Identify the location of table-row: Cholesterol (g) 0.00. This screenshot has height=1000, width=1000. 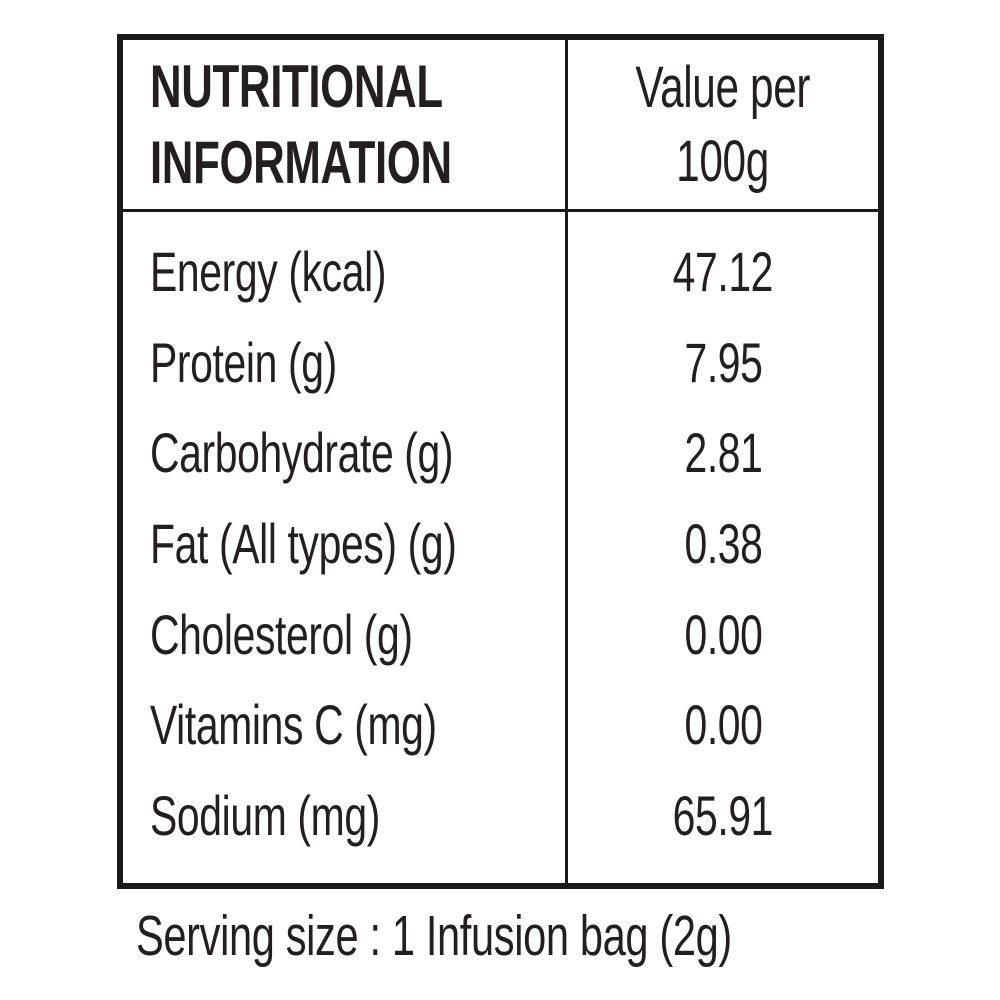
(500, 634).